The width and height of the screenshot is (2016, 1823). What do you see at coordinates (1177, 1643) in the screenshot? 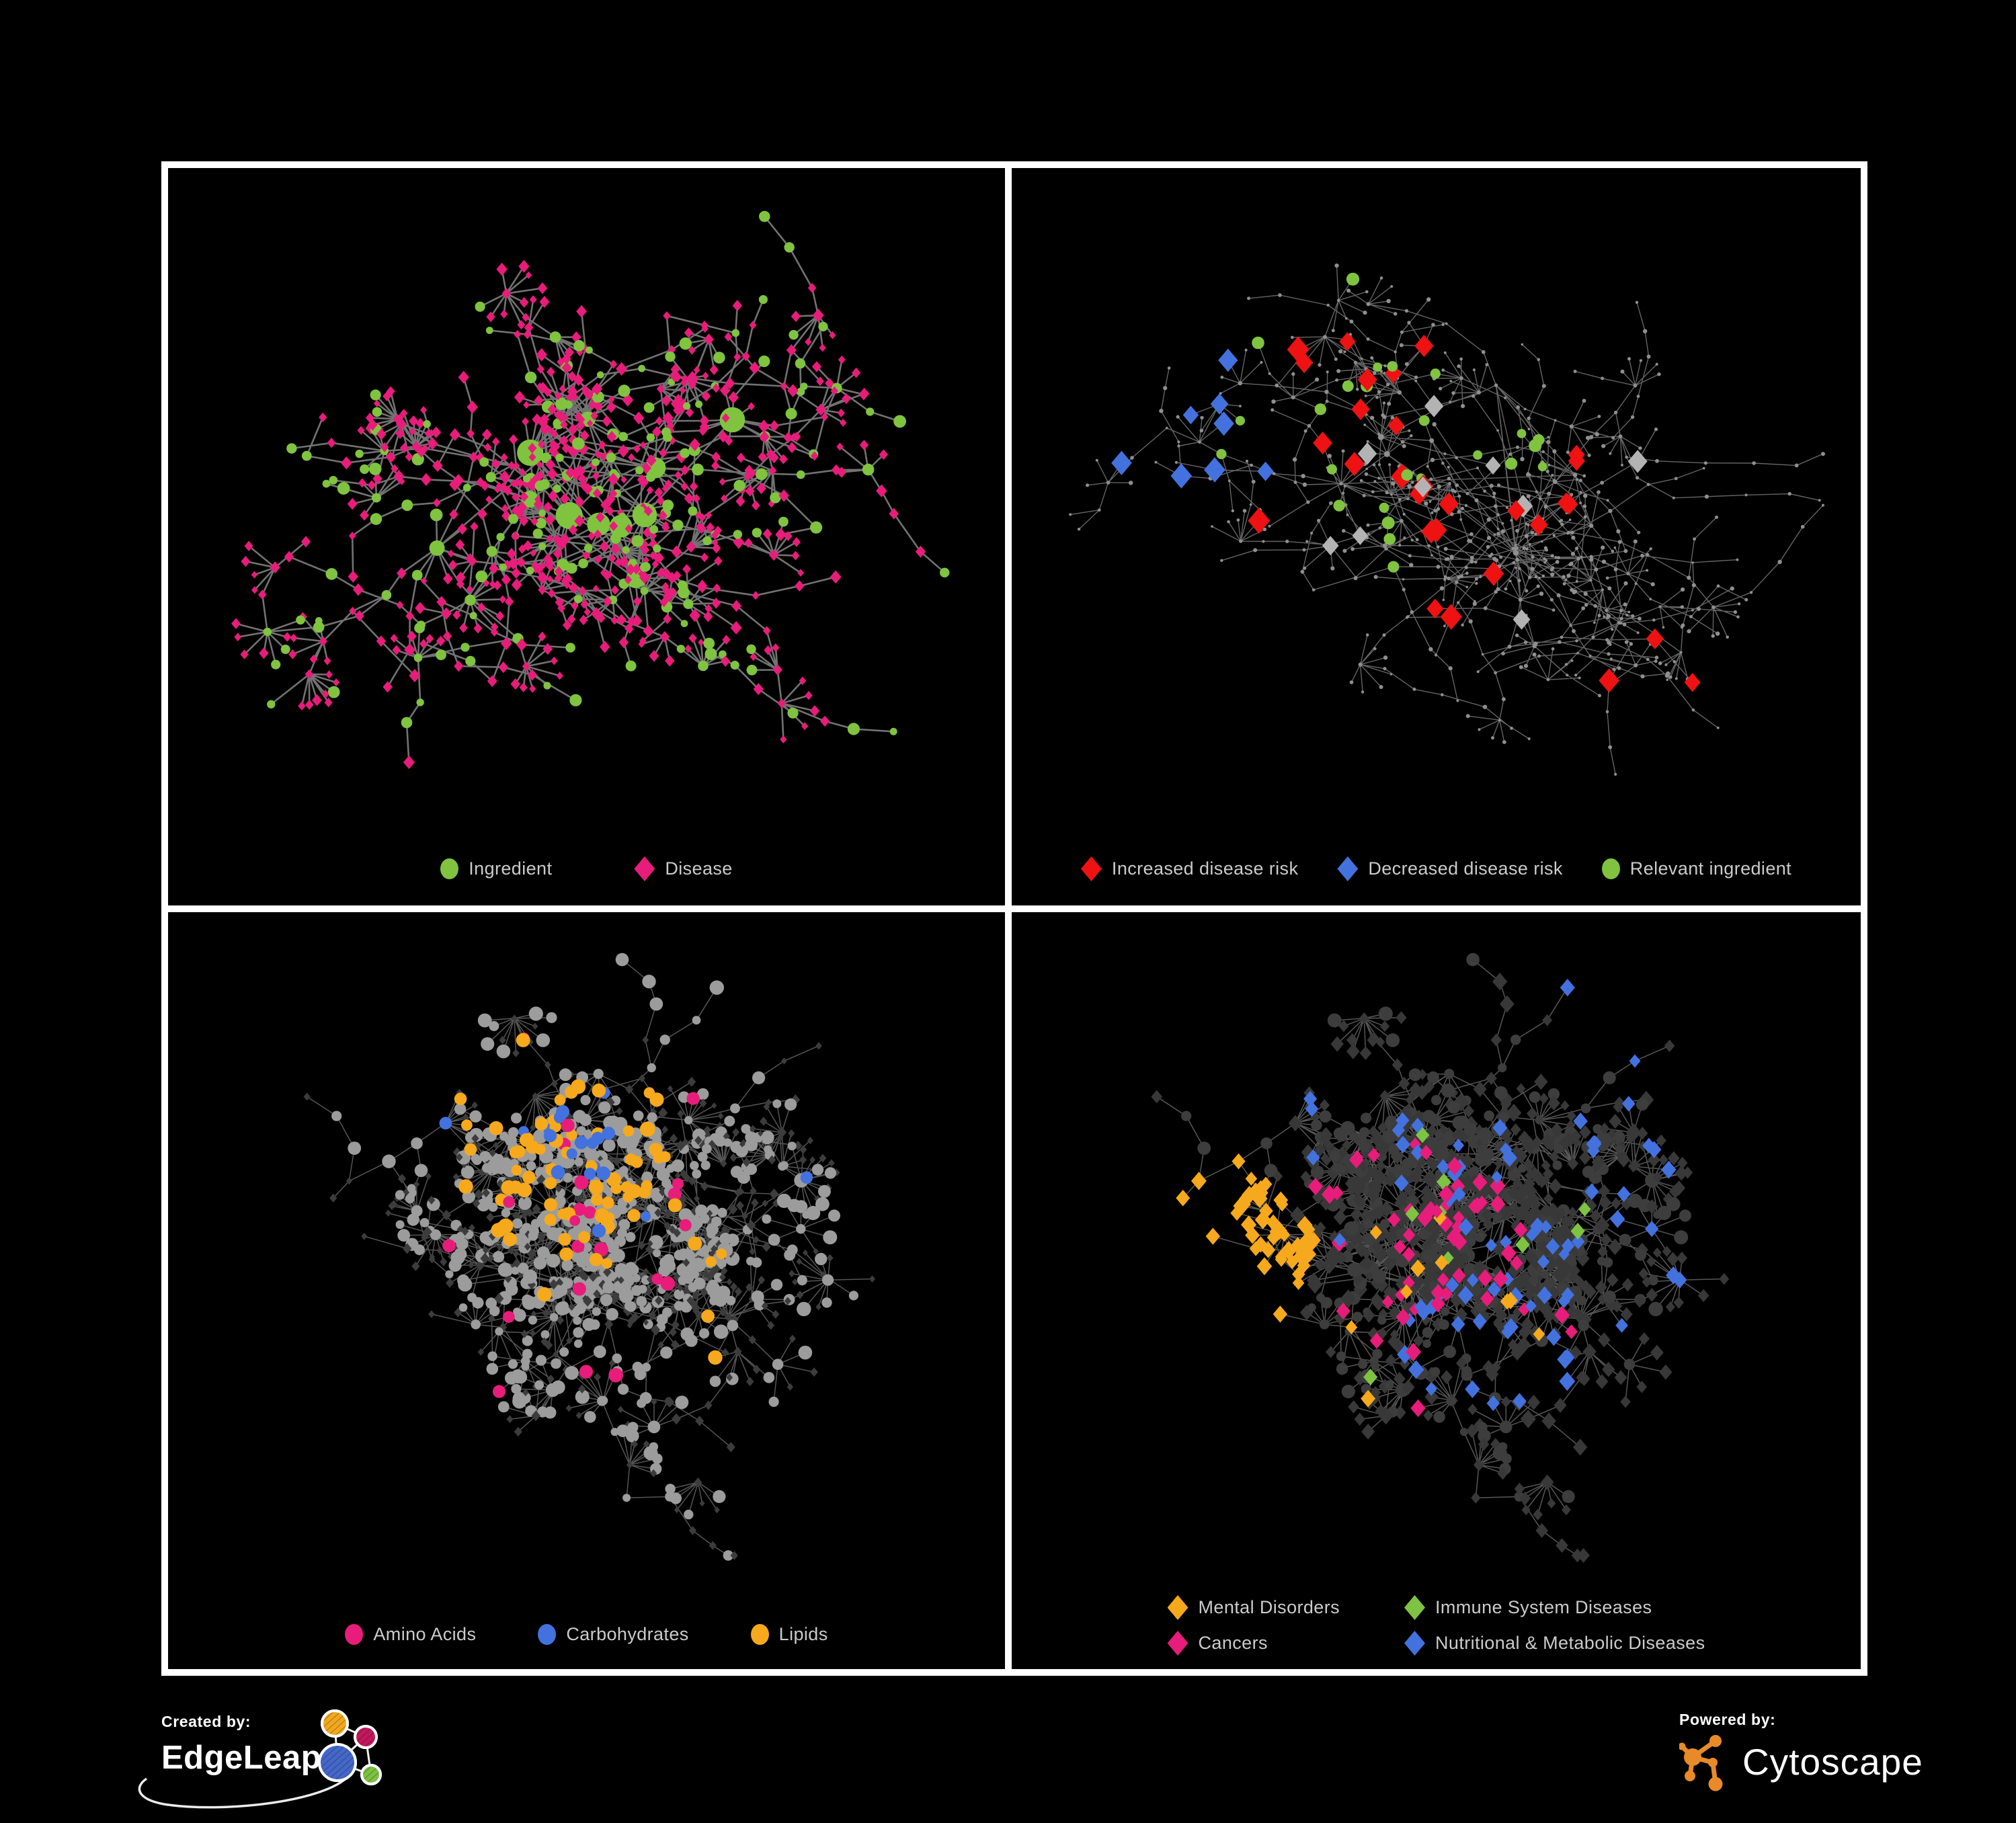
I see `cancers-diamond-icon` at bounding box center [1177, 1643].